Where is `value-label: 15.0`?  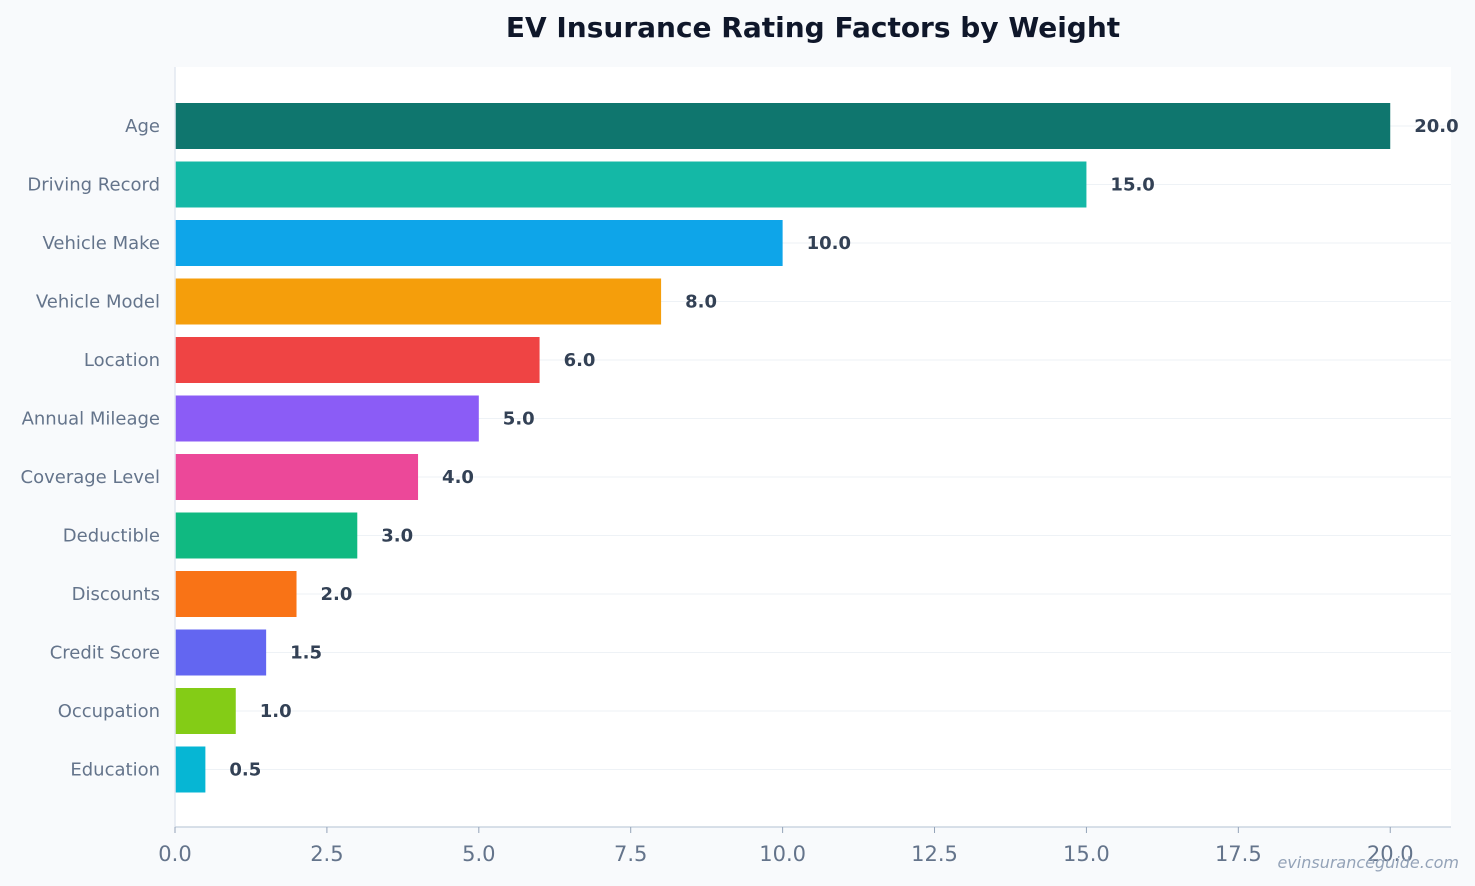 value-label: 15.0 is located at coordinates (1132, 185).